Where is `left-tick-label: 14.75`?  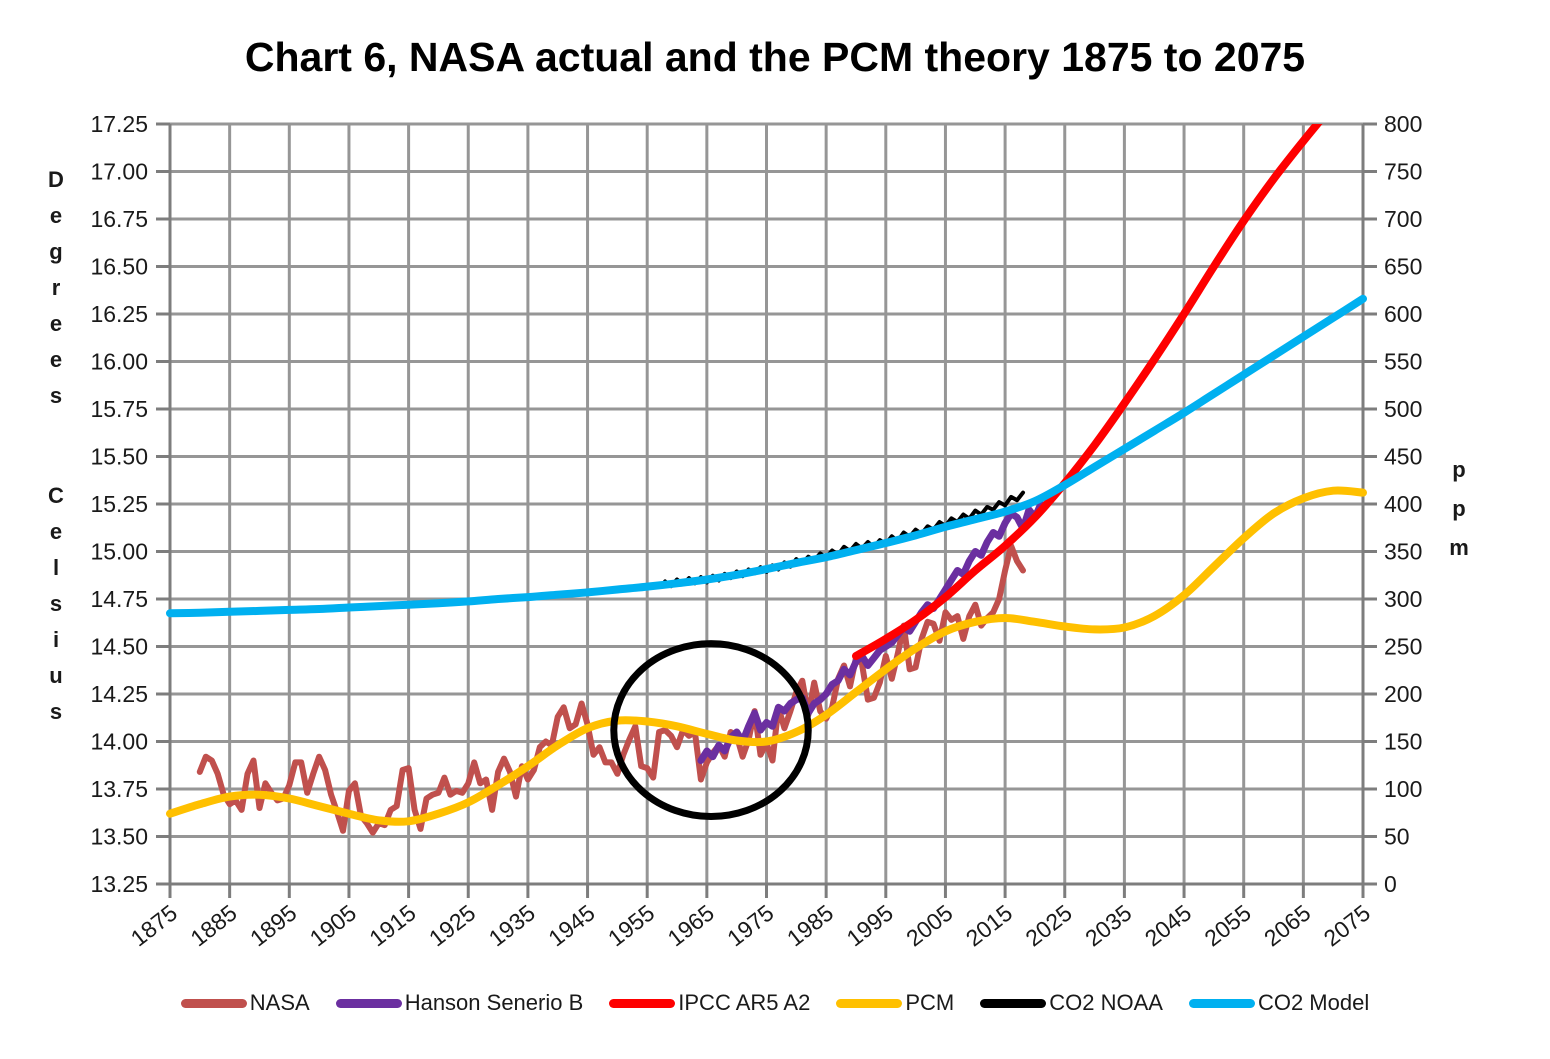 left-tick-label: 14.75 is located at coordinates (119, 599).